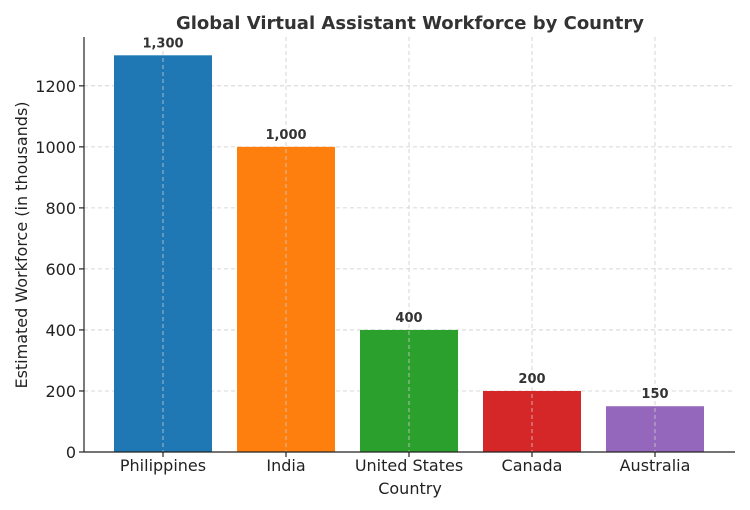 This screenshot has height=510, width=750. Describe the element at coordinates (55, 86) in the screenshot. I see `y-tick-label: 1200` at that location.